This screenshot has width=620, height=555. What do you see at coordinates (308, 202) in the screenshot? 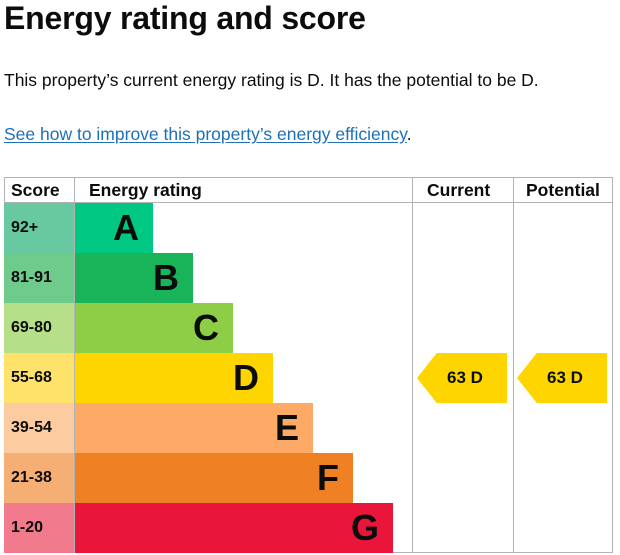
I see `table-header-divider` at bounding box center [308, 202].